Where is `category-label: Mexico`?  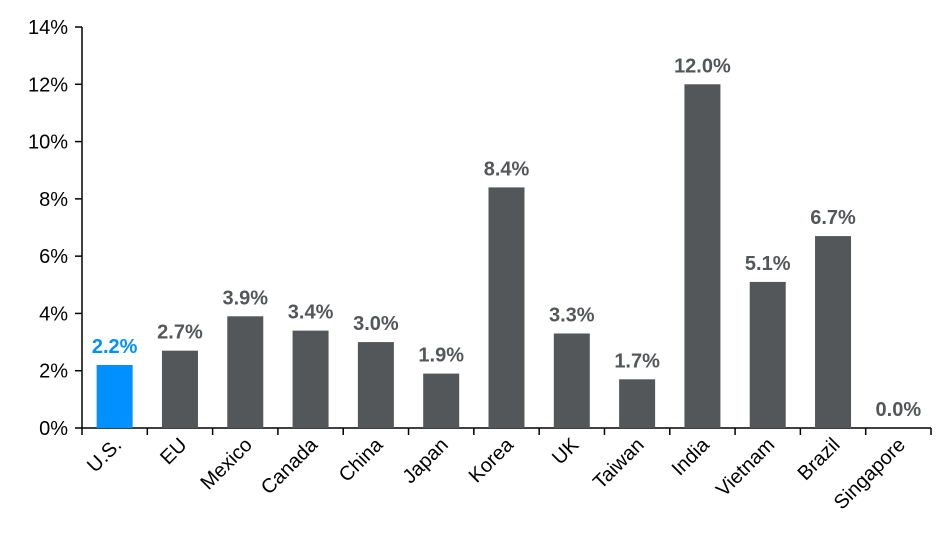
category-label: Mexico is located at coordinates (226, 464).